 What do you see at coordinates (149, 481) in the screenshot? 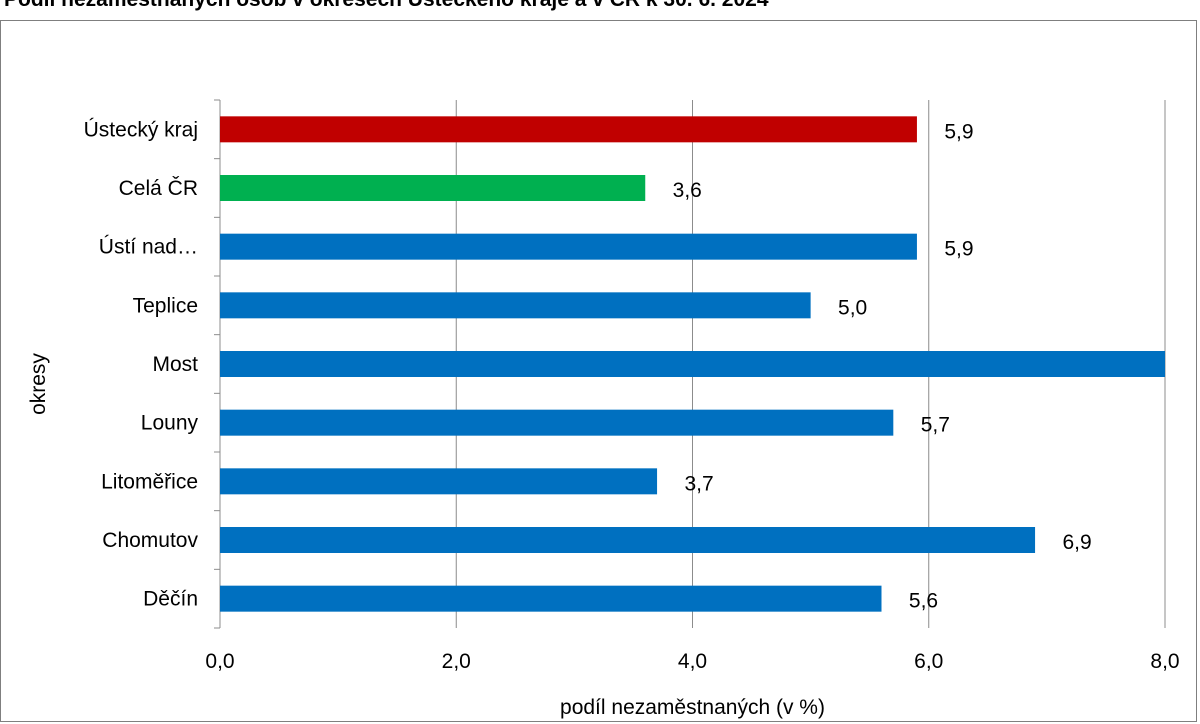
I see `category-label: Litoměřice` at bounding box center [149, 481].